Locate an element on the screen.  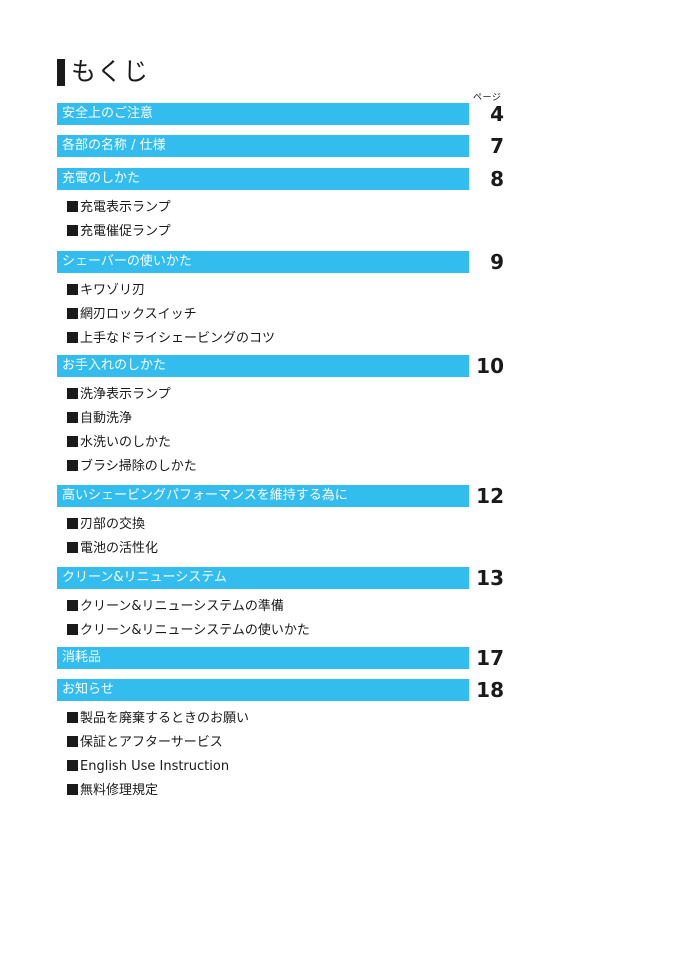
toc-section-bar: お手入れのしかた is located at coordinates (263, 366).